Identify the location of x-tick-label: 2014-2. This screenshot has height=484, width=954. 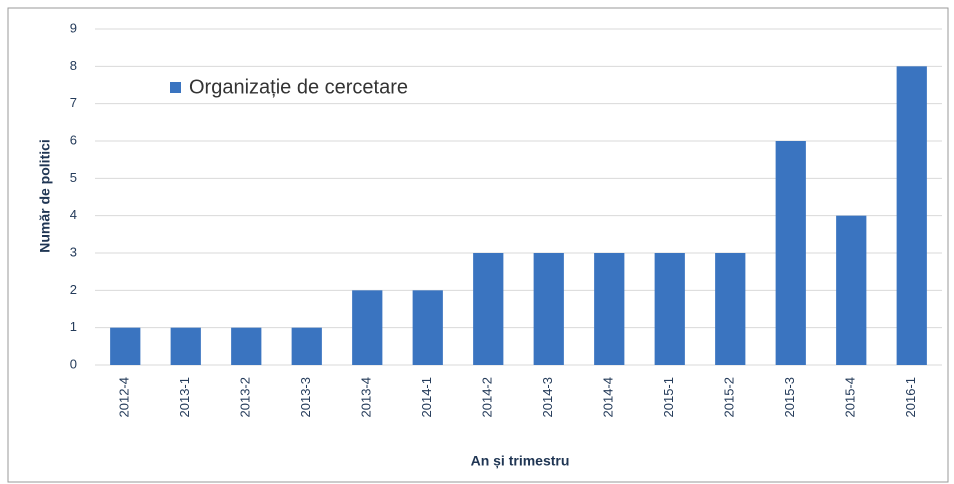
(487, 397).